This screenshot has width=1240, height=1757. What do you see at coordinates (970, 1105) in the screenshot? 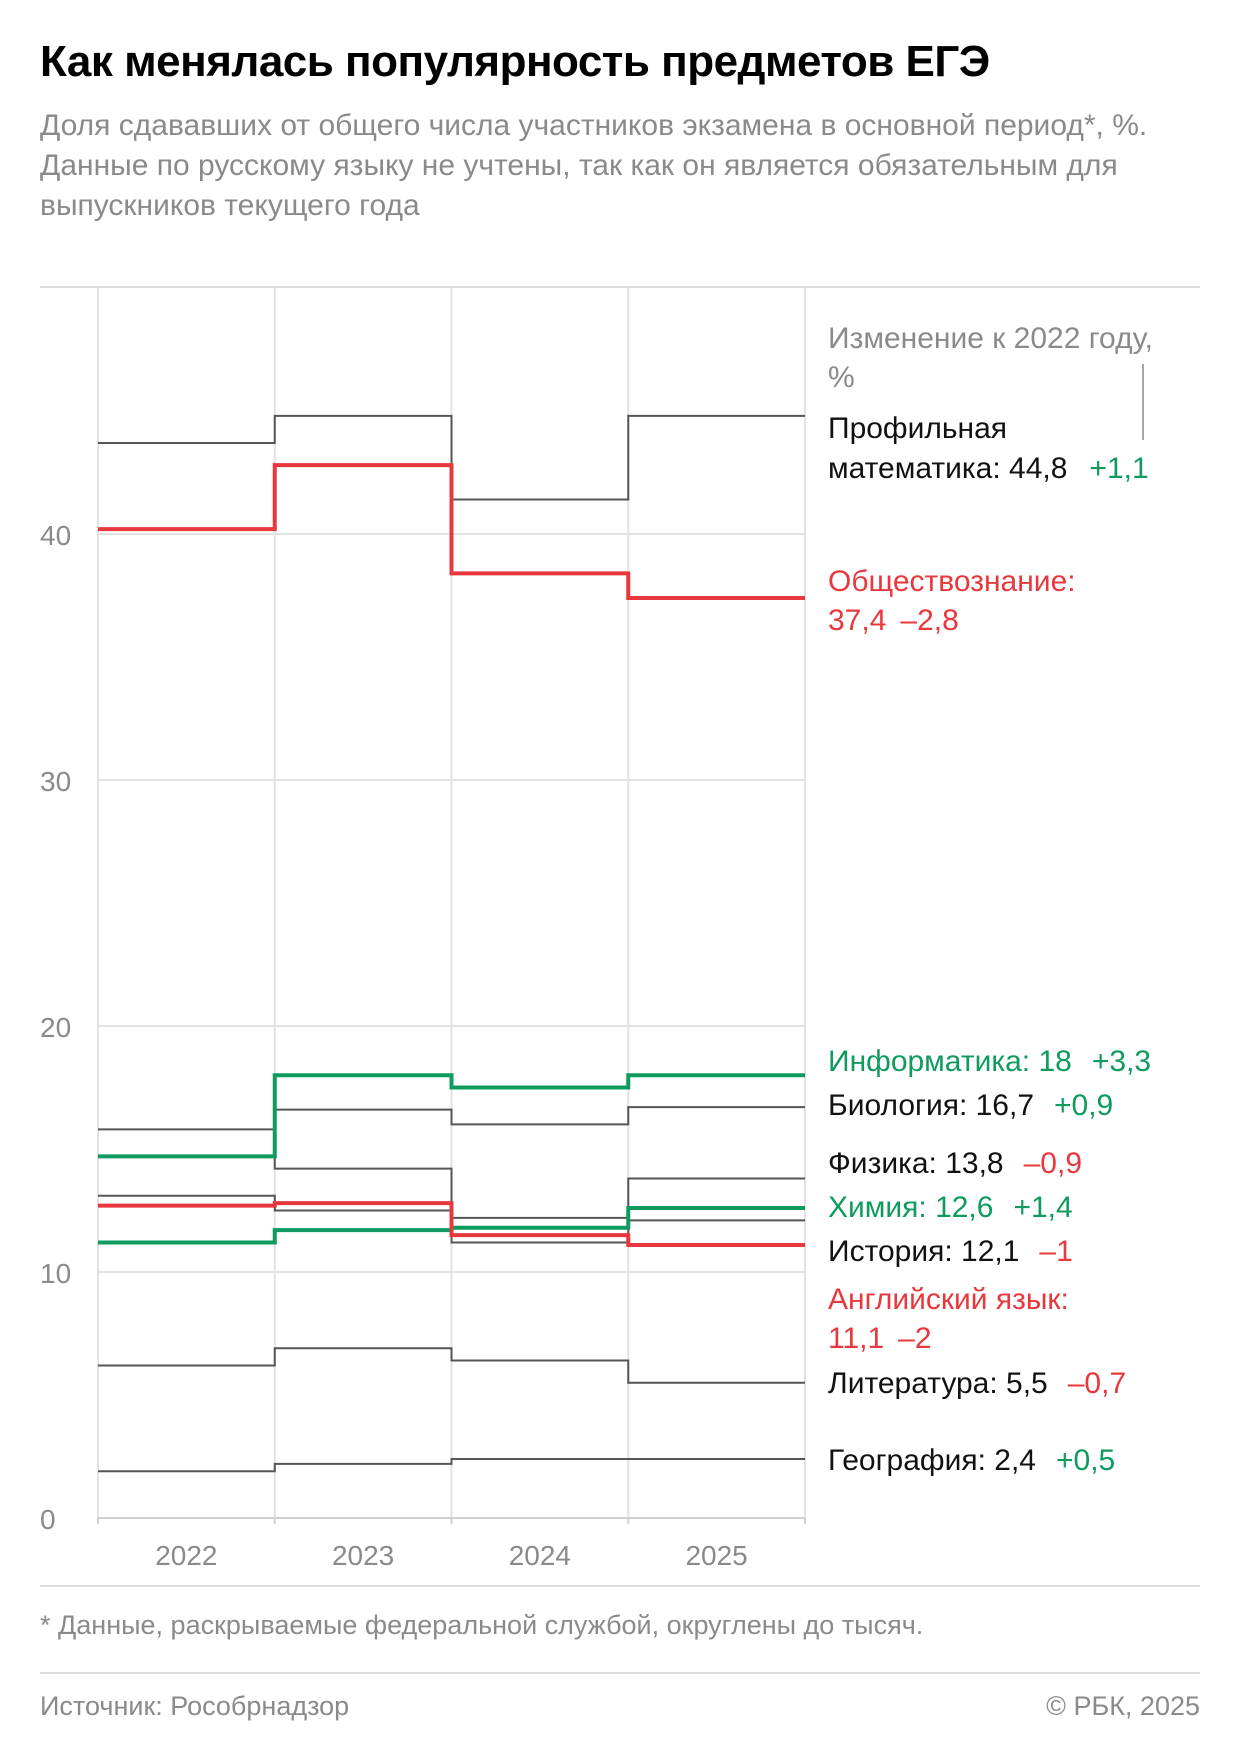
I see `series-label: Биология: 16,7 +0,9` at bounding box center [970, 1105].